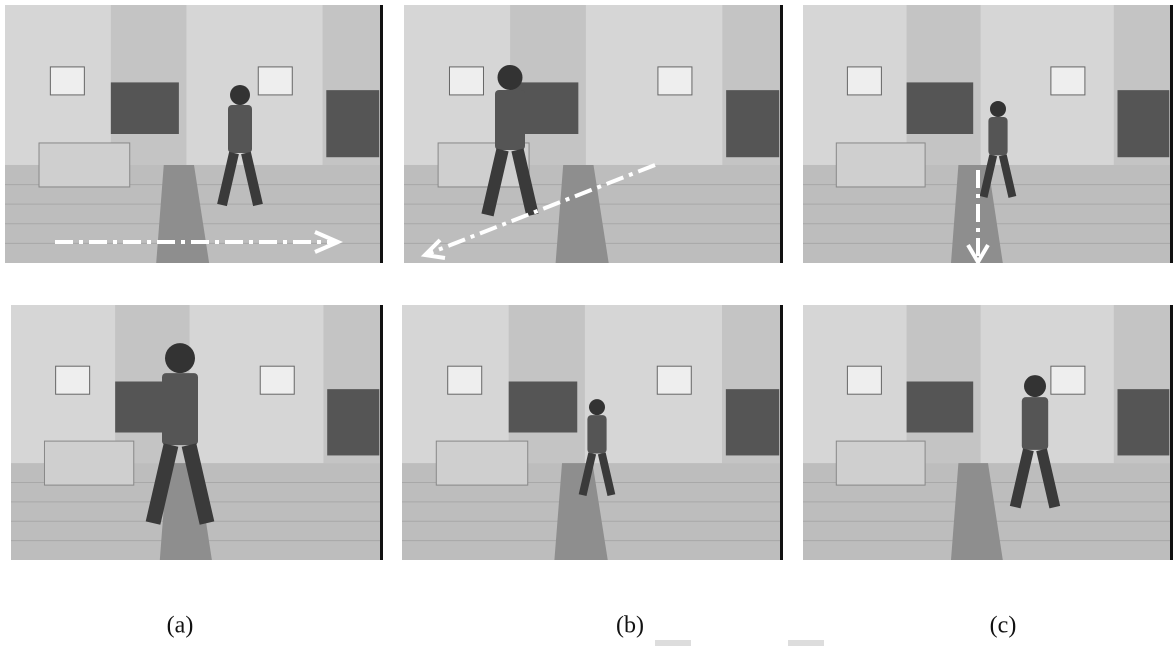  I want to click on caption: (b), so click(630, 626).